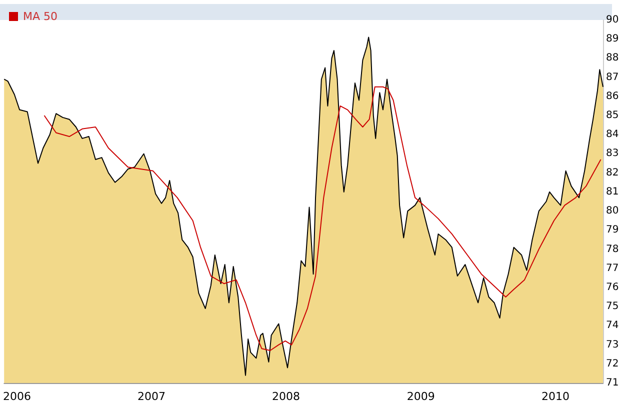  I want to click on legend-label: MA 50, so click(40, 16).